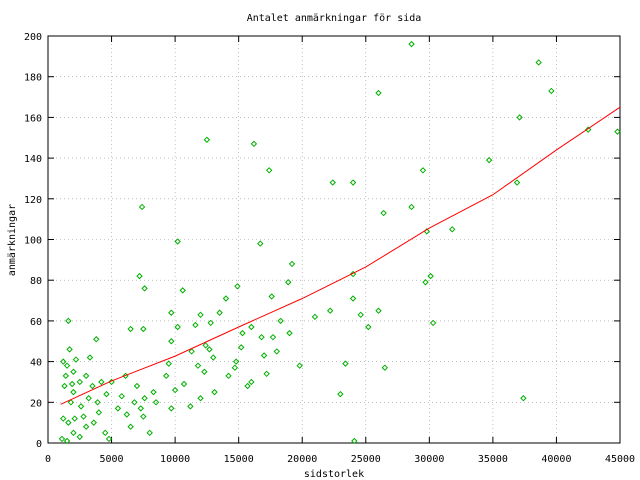 The image size is (640, 480). Describe the element at coordinates (33, 159) in the screenshot. I see `y-tick-label: 140` at that location.